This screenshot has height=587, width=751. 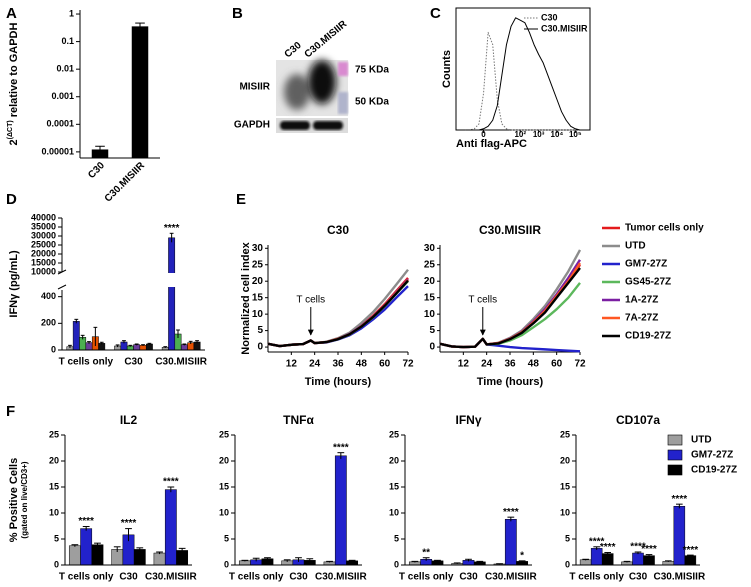 What do you see at coordinates (430, 248) in the screenshot?
I see `y-tick-label: 30` at bounding box center [430, 248].